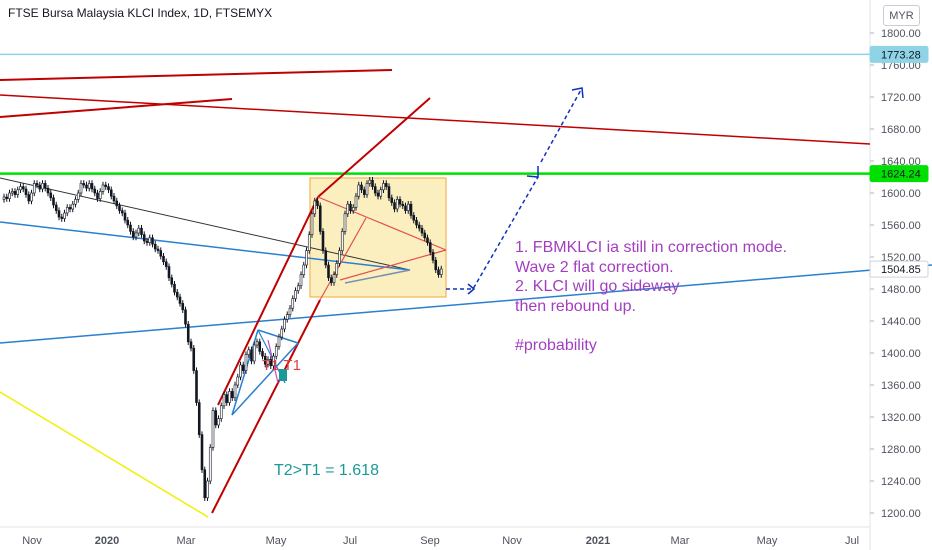 Image resolution: width=932 pixels, height=550 pixels. What do you see at coordinates (268, 301) in the screenshot?
I see `channel-upper-line` at bounding box center [268, 301].